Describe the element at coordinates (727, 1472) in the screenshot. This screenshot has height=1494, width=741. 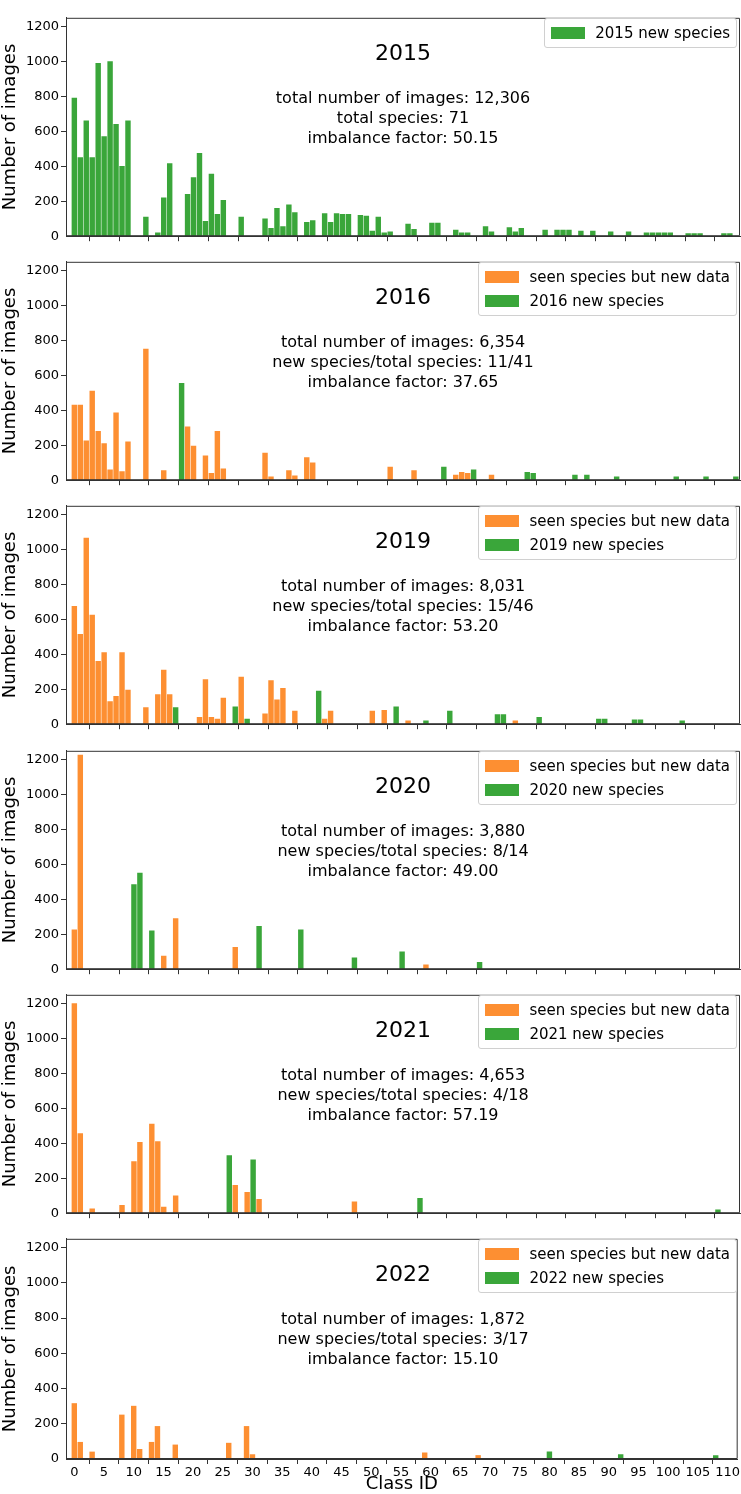
I see `x-tick-label: 110` at that location.